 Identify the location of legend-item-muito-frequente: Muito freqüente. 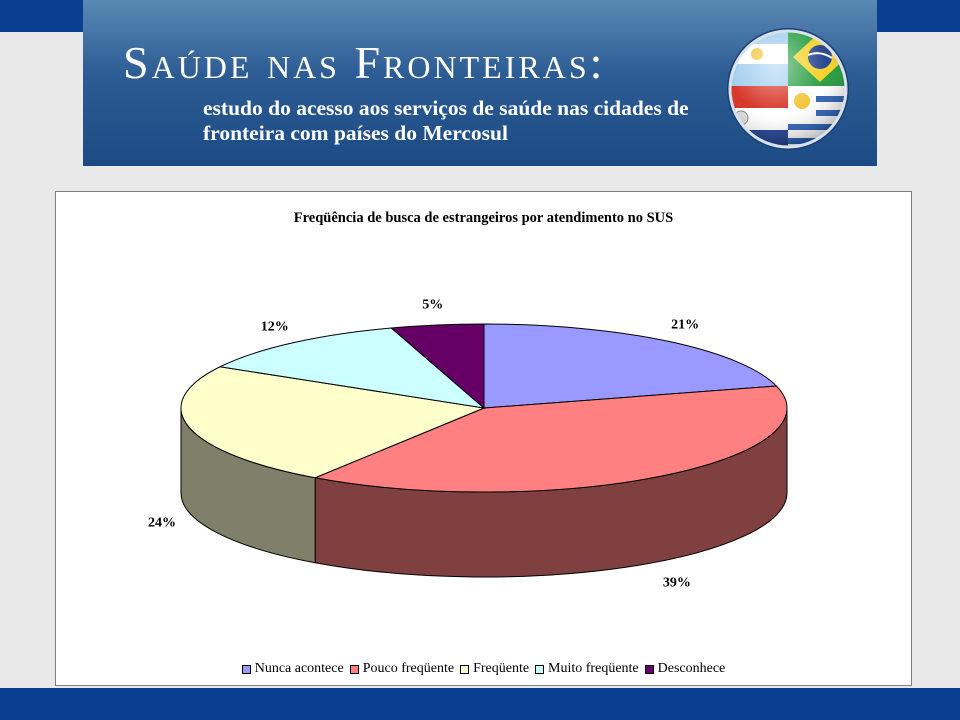
(587, 669).